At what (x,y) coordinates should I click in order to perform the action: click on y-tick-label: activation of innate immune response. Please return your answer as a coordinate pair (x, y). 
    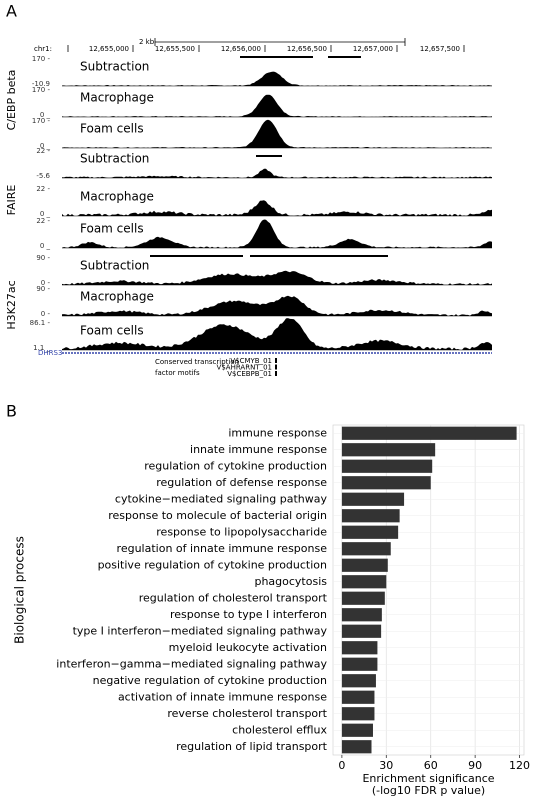
    Looking at the image, I should click on (222, 696).